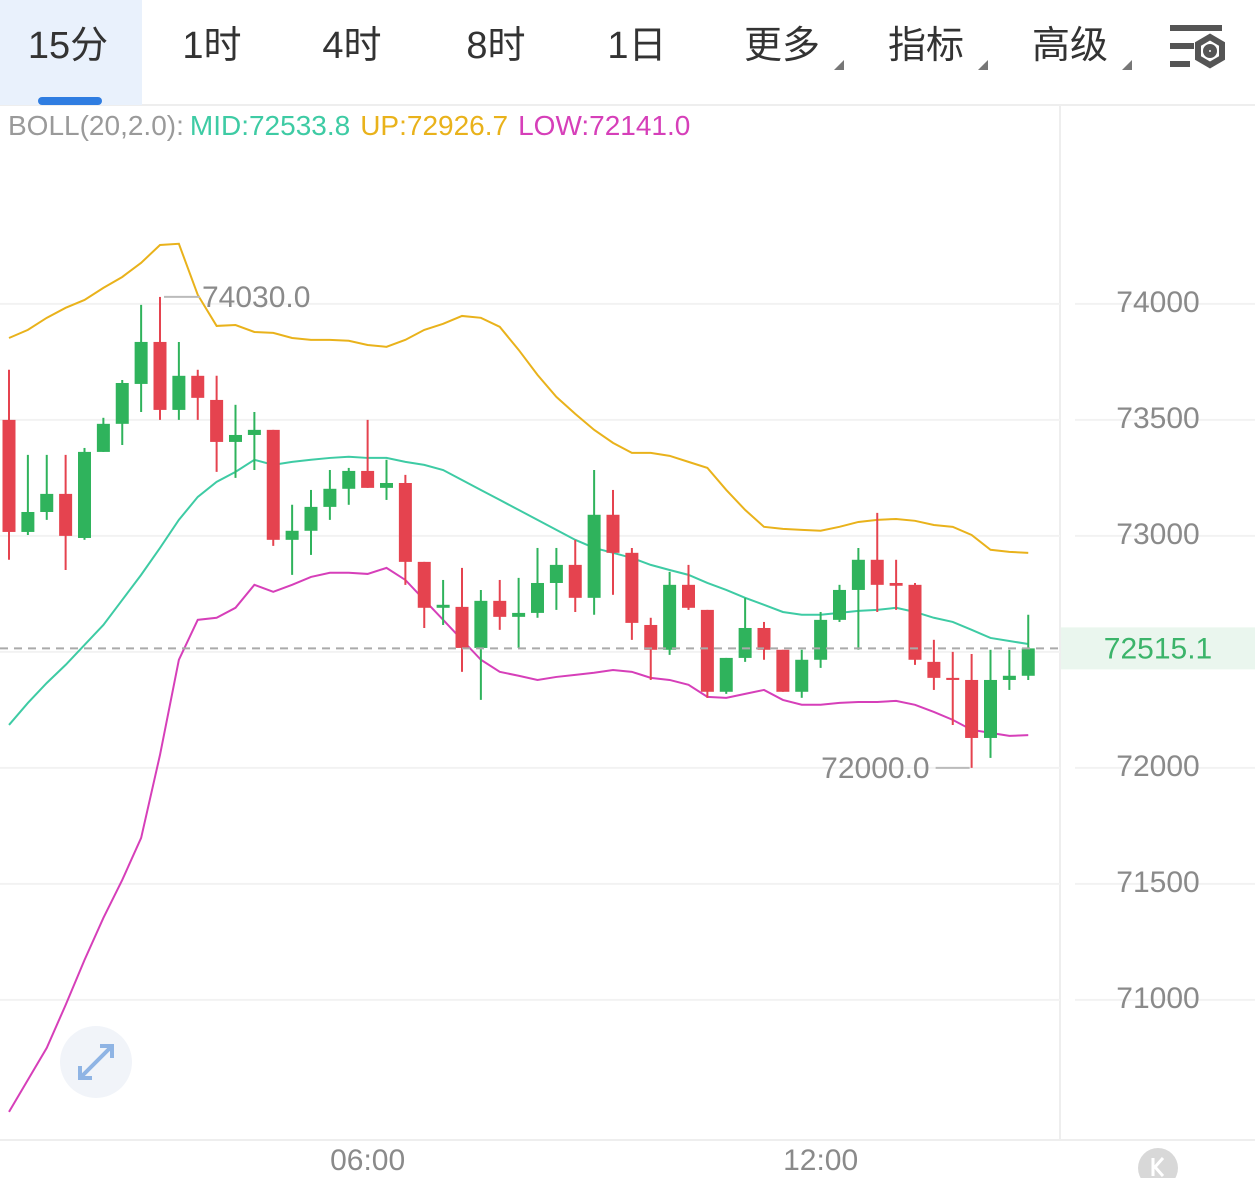 This screenshot has height=1178, width=1255. What do you see at coordinates (1157, 534) in the screenshot?
I see `y-tick-label: 73000` at bounding box center [1157, 534].